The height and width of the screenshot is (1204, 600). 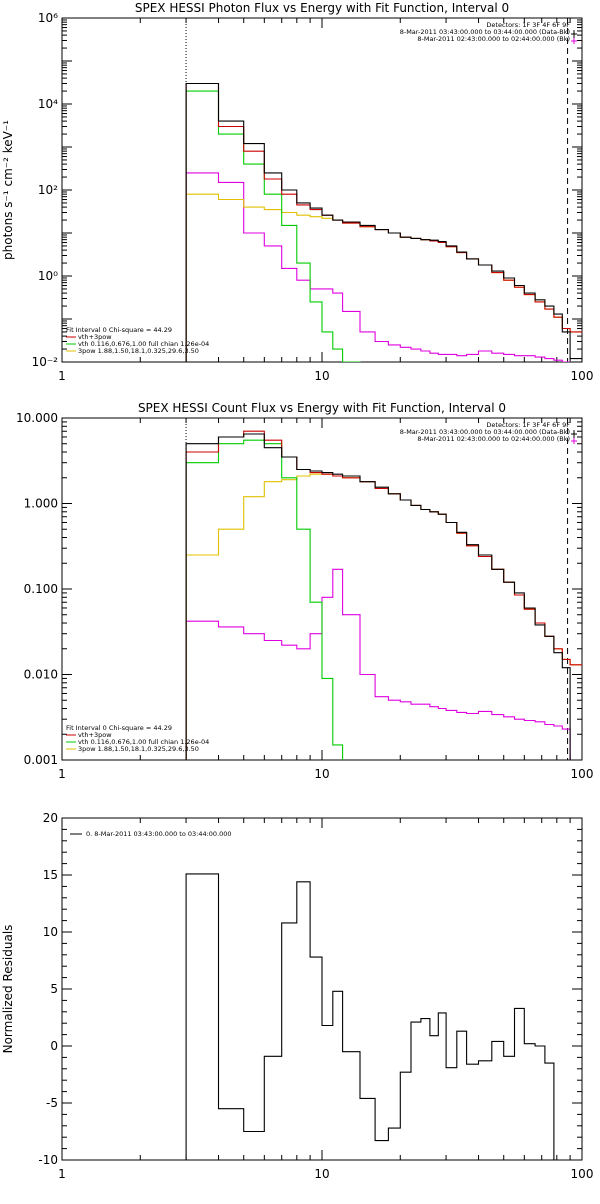 I want to click on y-tick-label: 5, so click(x=54, y=989).